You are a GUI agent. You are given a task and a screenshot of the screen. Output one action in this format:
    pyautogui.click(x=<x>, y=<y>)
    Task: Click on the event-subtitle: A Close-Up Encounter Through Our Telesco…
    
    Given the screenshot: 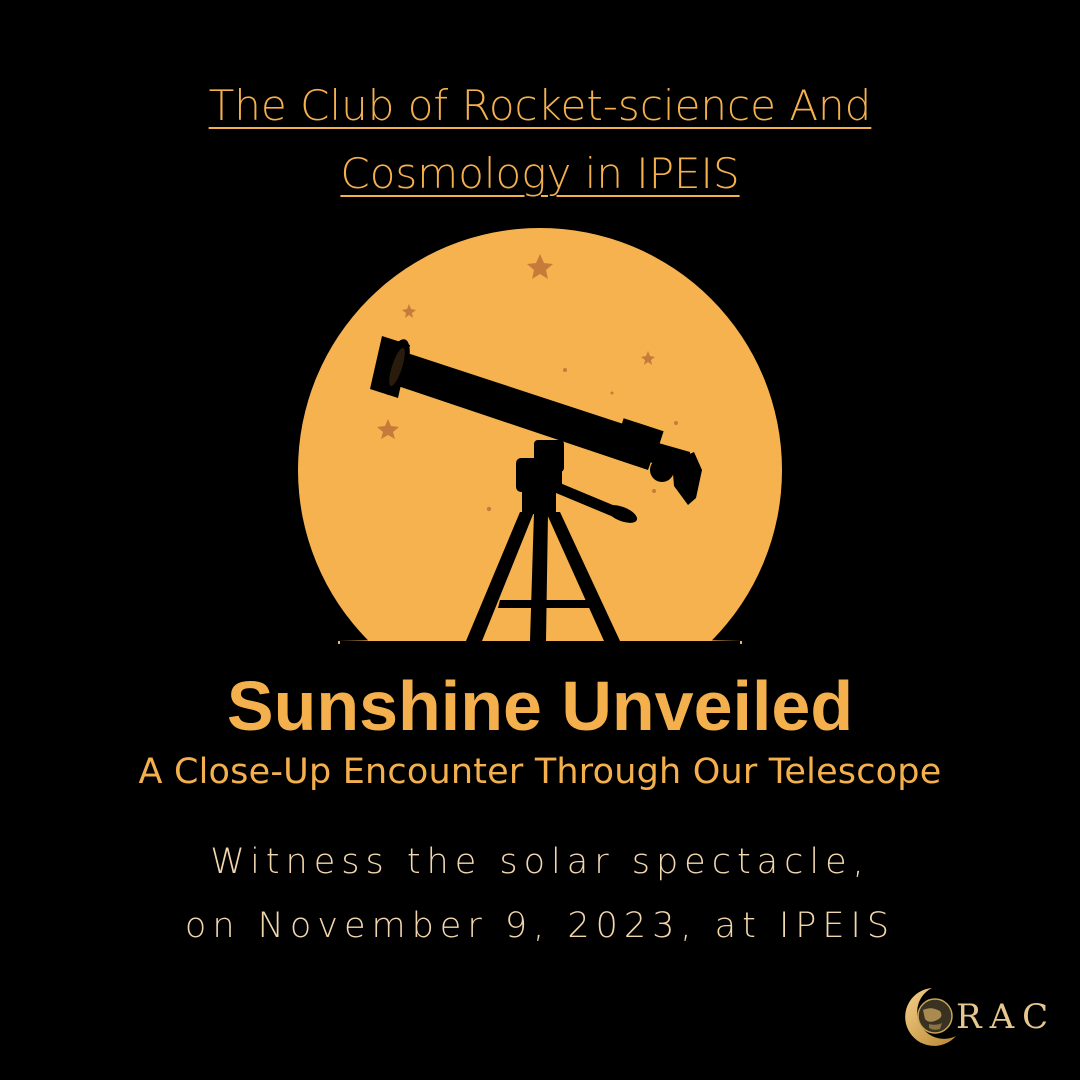 What is the action you would take?
    pyautogui.click(x=540, y=772)
    